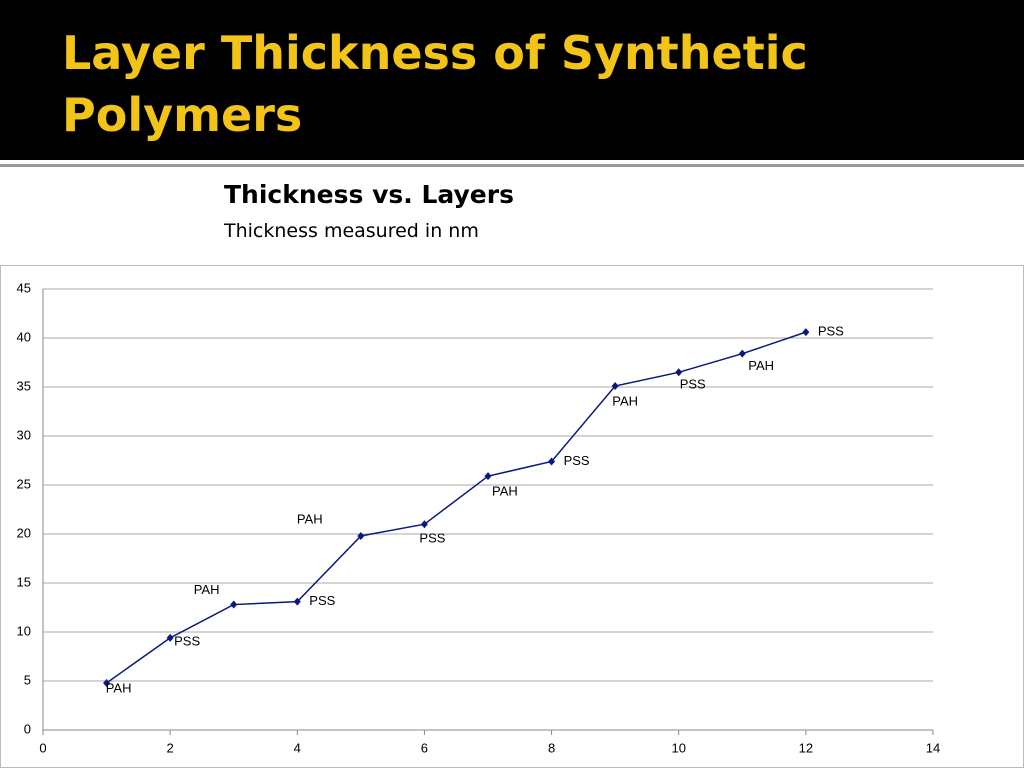 The image size is (1024, 768). Describe the element at coordinates (678, 747) in the screenshot. I see `x-tick-label: 10` at that location.